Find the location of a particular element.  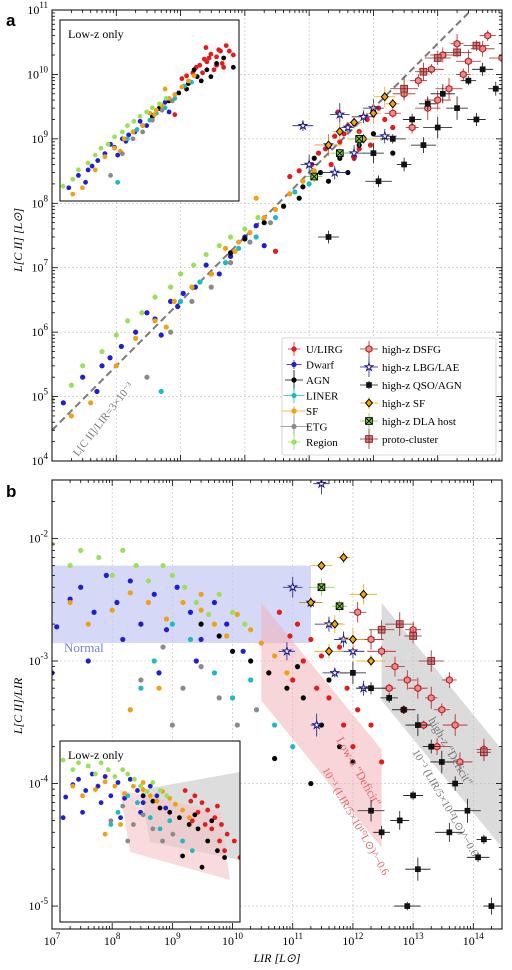

legend-marker-sf is located at coordinates (294, 411).